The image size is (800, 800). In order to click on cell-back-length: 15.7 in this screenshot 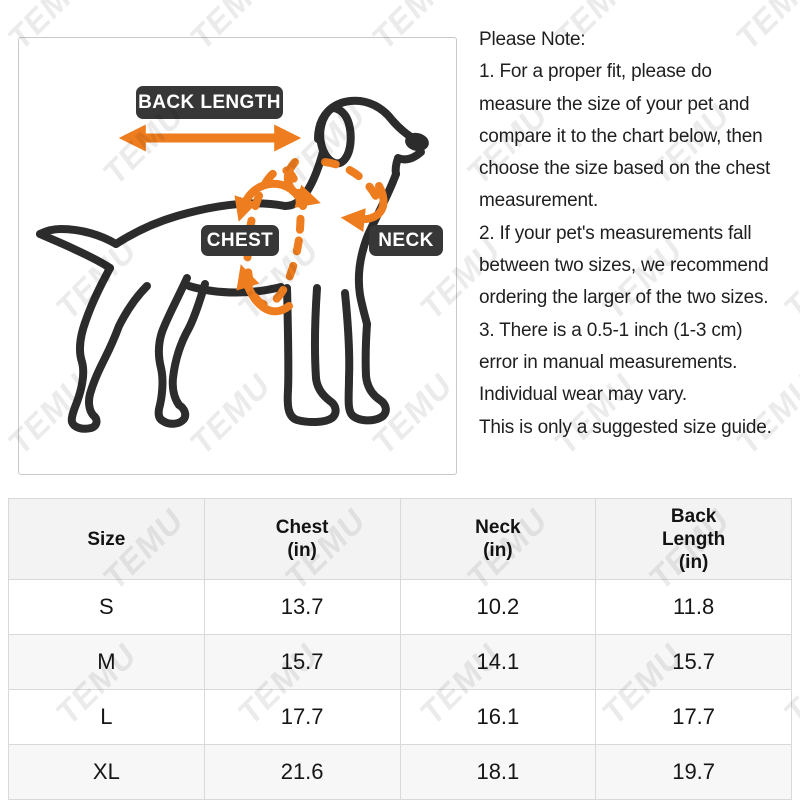, I will do `click(693, 662)`.